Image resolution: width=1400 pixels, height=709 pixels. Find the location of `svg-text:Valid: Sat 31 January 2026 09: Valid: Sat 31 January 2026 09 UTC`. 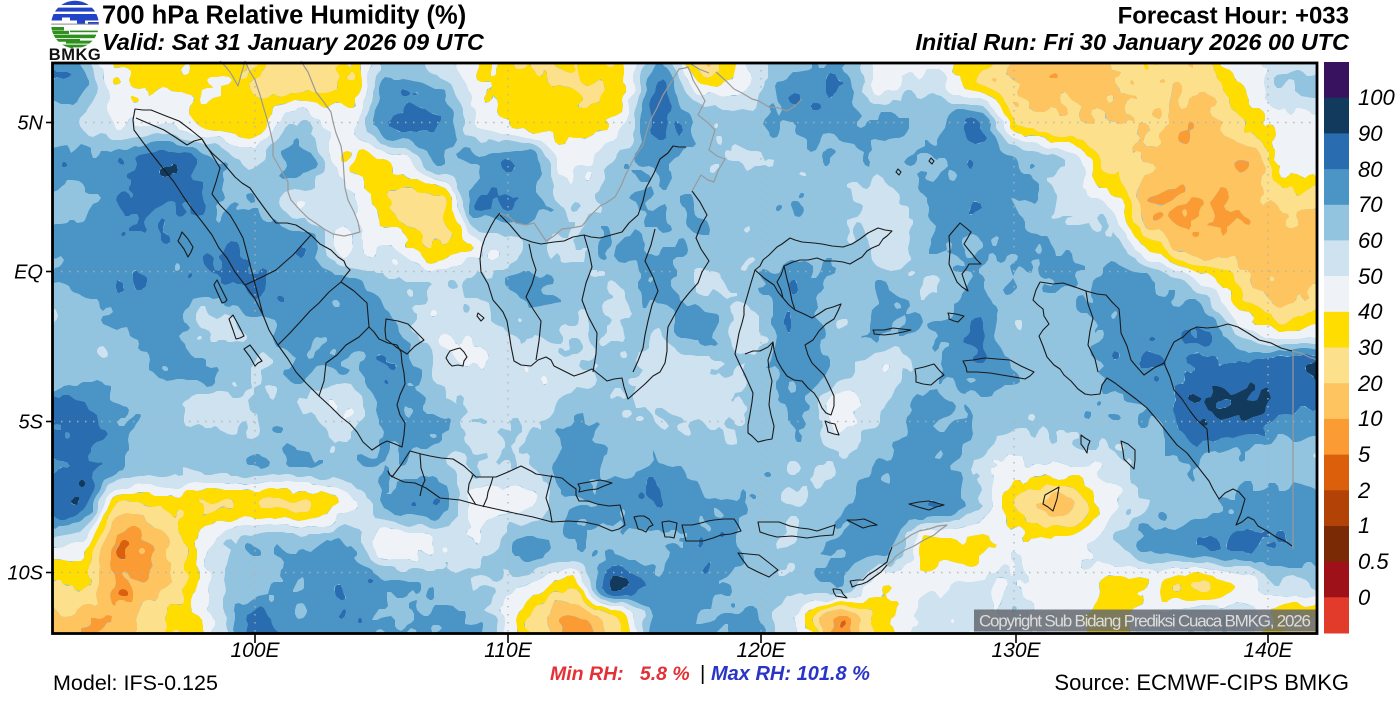

svg-text:Valid: Sat 31 January 2026 09: Valid: Sat 31 January 2026 09 UTC is located at coordinates (293, 42).